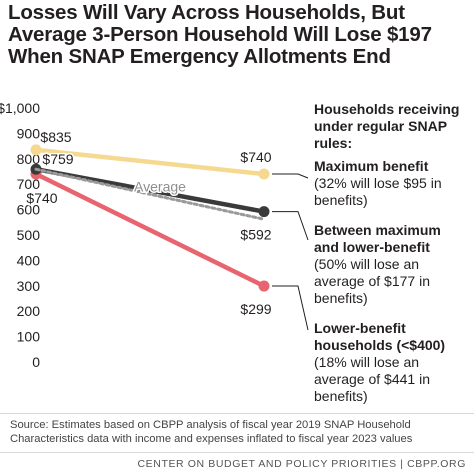 The height and width of the screenshot is (476, 474). Describe the element at coordinates (255, 157) in the screenshot. I see `data-label-maximum-2: $740` at that location.